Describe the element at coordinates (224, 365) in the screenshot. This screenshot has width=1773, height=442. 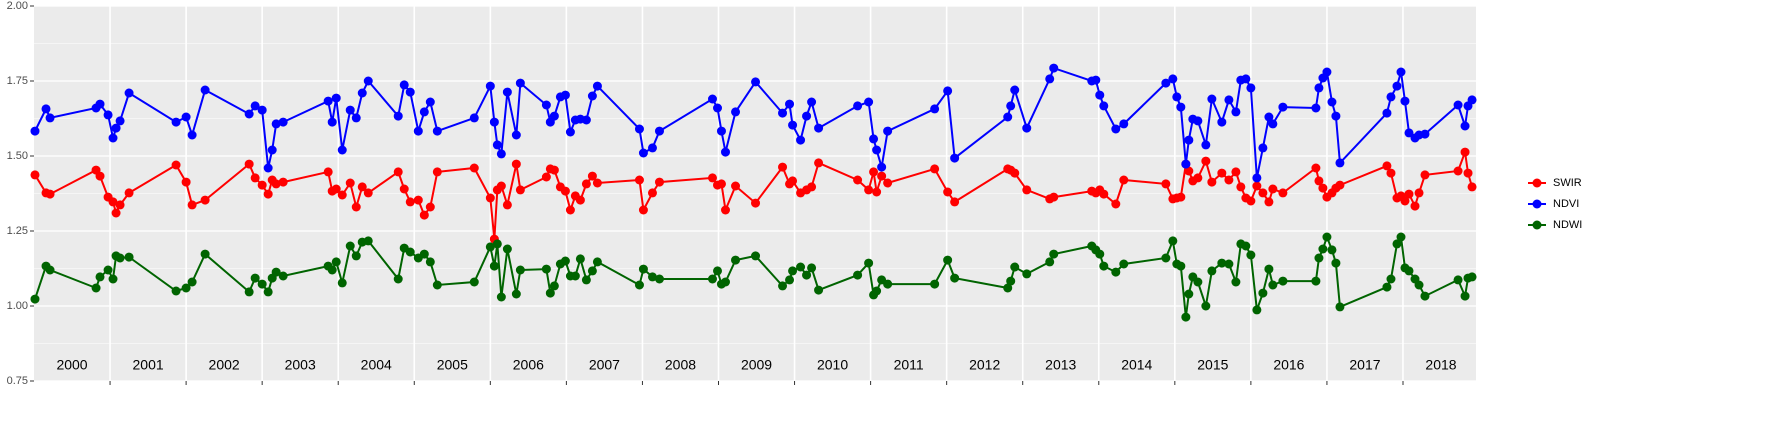
I see `year-label: 2002` at that location.